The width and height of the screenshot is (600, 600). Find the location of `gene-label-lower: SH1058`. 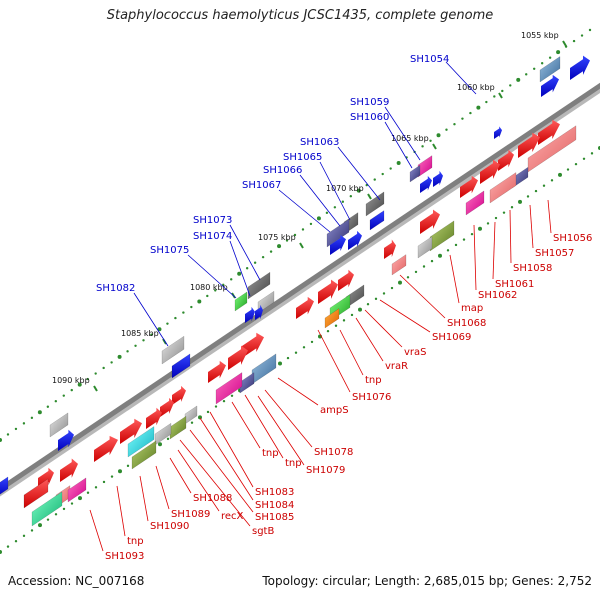

gene-label-lower: SH1058 is located at coordinates (532, 268).